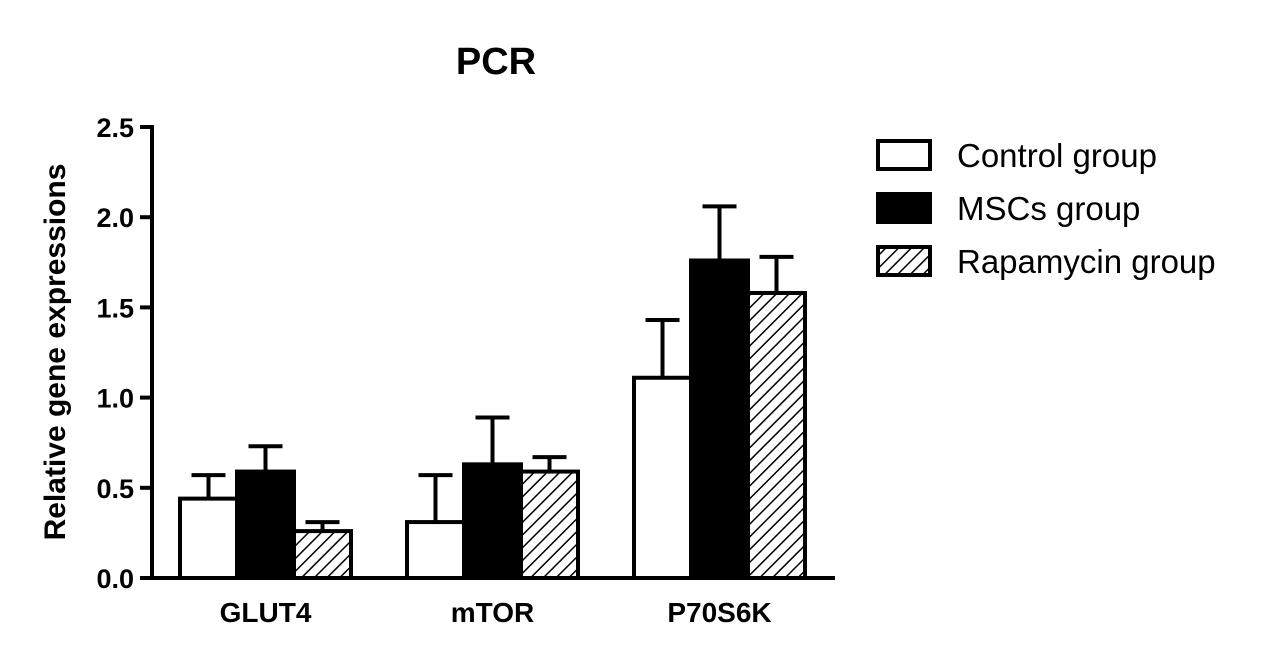 The height and width of the screenshot is (662, 1280). What do you see at coordinates (1086, 261) in the screenshot?
I see `legend-entry-label: Rapamycin group` at bounding box center [1086, 261].